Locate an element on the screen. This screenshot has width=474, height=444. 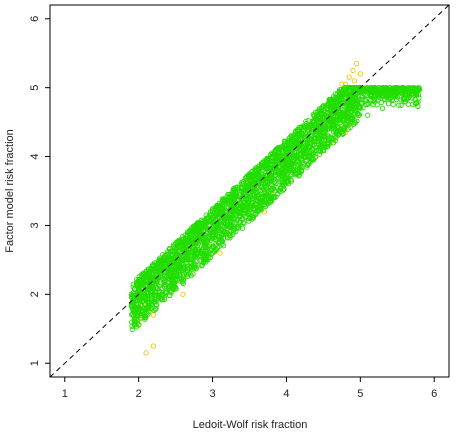
y-tick-label: 1 is located at coordinates (35, 363).